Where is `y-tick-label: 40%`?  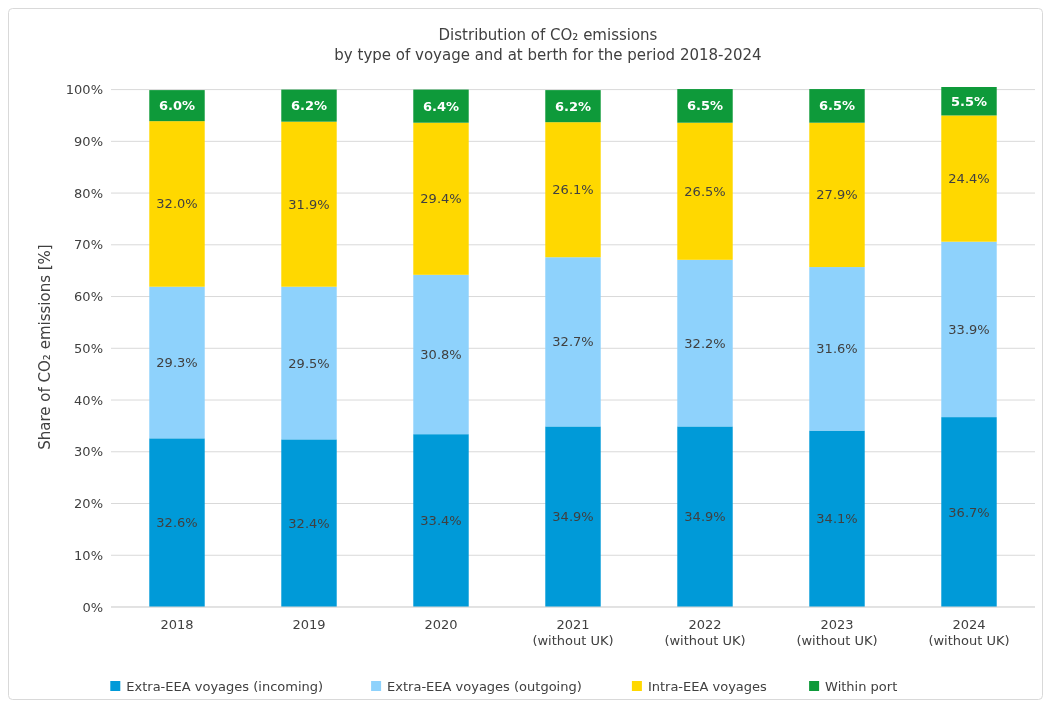
y-tick-label: 40% is located at coordinates (88, 400).